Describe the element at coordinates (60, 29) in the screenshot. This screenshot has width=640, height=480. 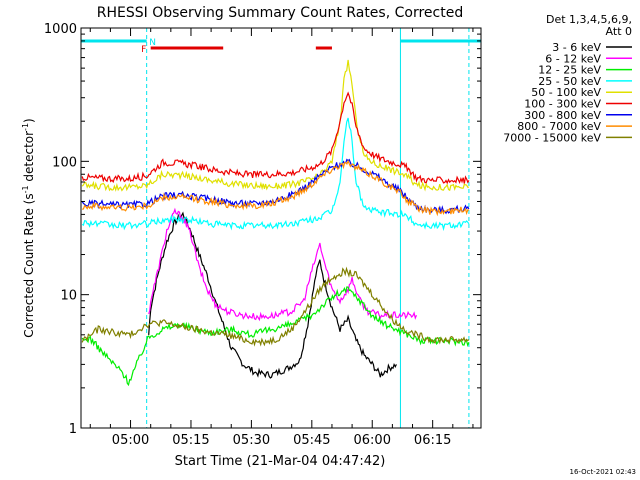
I see `y-tick-label: 1000` at that location.